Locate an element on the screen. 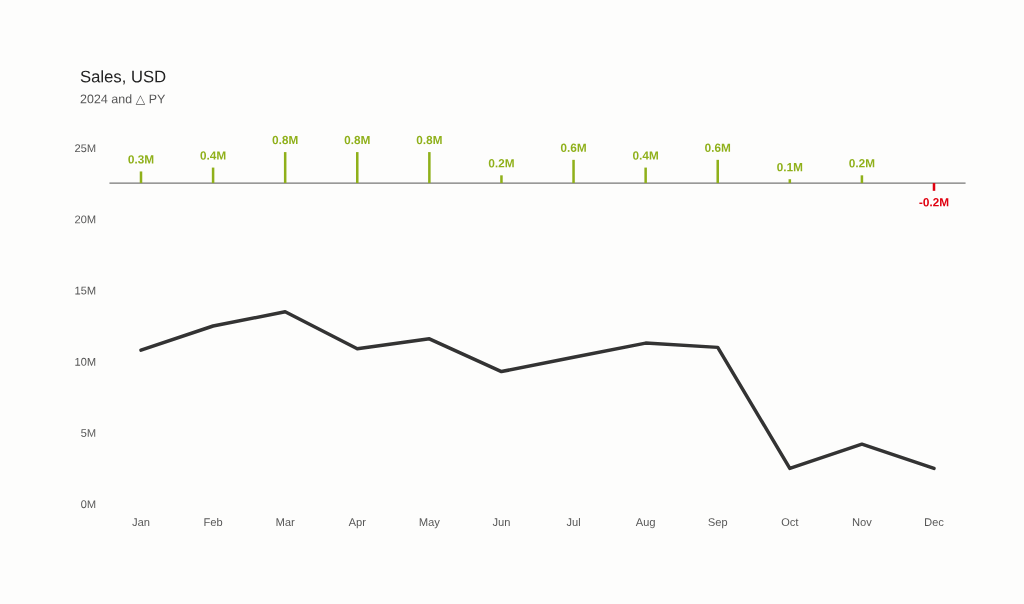 This screenshot has width=1024, height=604. x-tick-label: Mar is located at coordinates (285, 522).